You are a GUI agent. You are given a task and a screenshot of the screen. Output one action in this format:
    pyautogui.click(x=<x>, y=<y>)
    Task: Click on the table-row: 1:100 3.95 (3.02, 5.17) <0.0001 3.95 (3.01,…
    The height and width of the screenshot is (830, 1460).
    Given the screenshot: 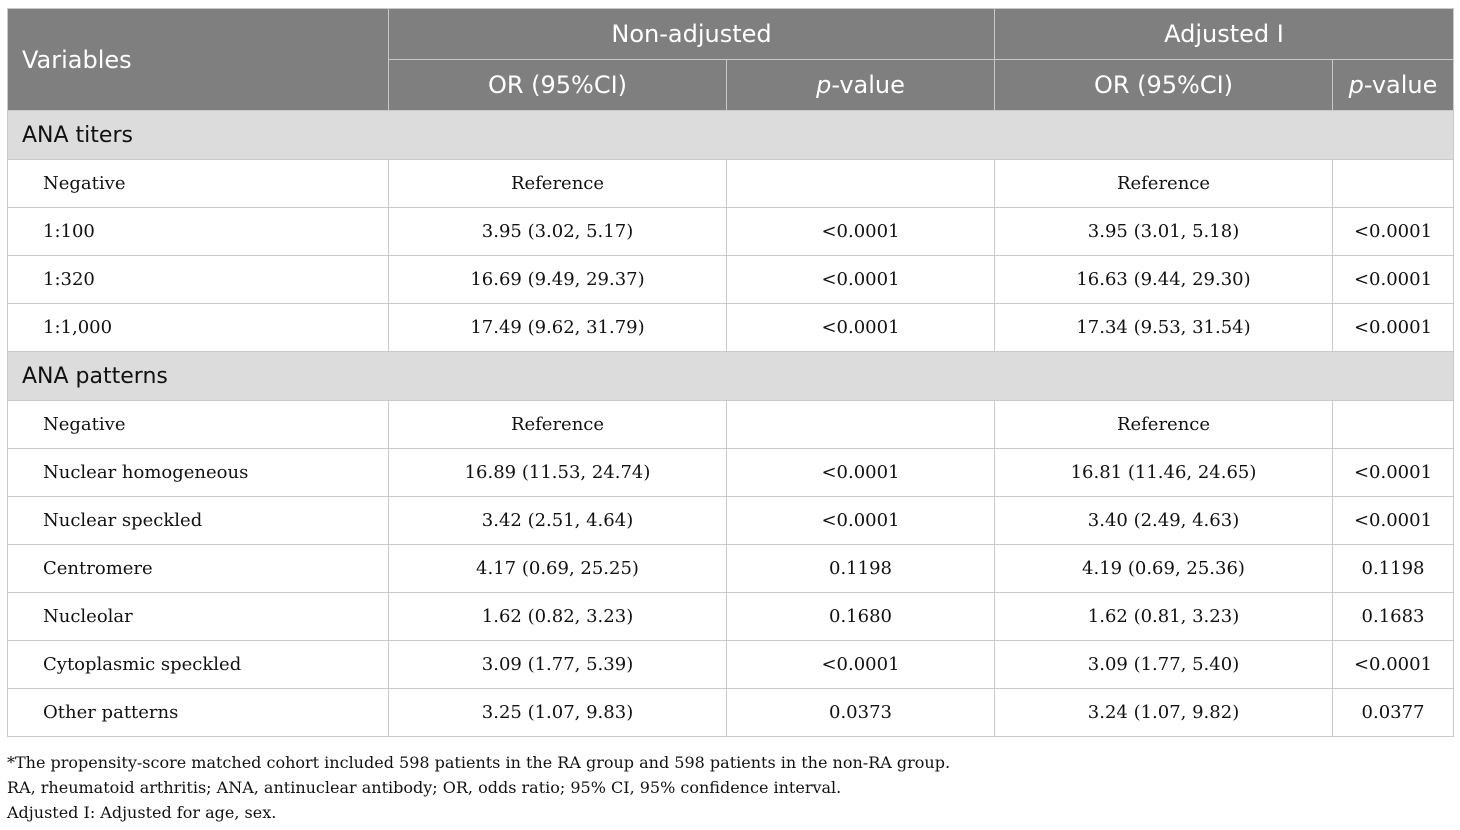 What is the action you would take?
    pyautogui.click(x=731, y=231)
    